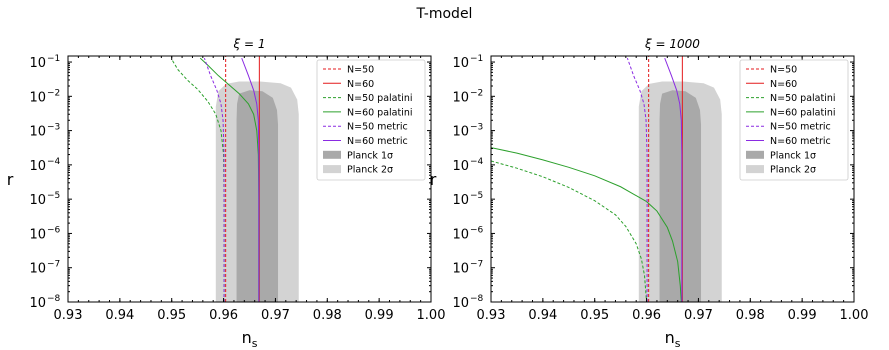 Image resolution: width=889 pixels, height=350 pixels. I want to click on y-tick-exponent: −1, so click(476, 59).